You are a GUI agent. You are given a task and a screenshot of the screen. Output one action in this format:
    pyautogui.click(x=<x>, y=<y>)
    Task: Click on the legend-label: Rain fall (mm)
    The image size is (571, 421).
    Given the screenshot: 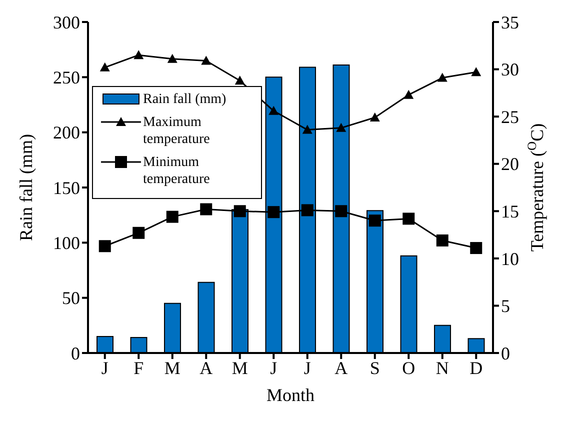 What is the action you would take?
    pyautogui.click(x=185, y=99)
    